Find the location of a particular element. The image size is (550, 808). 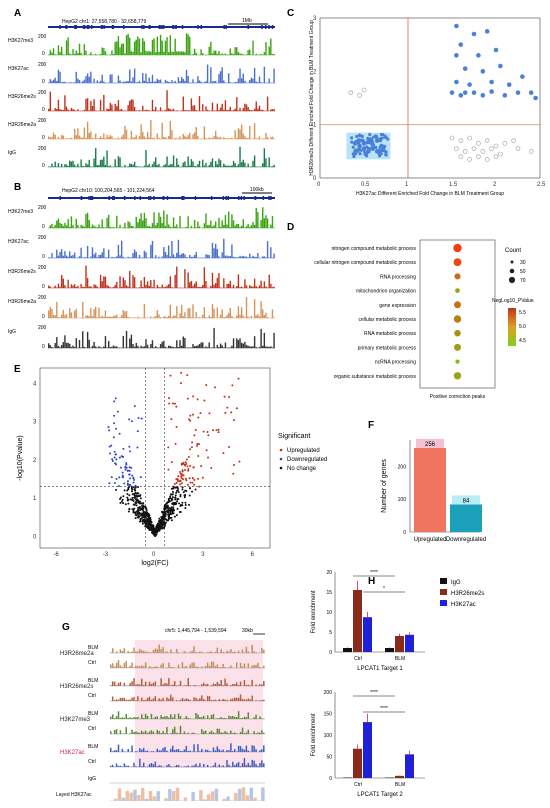

panelA-ymin: 0 is located at coordinates (43, 82).